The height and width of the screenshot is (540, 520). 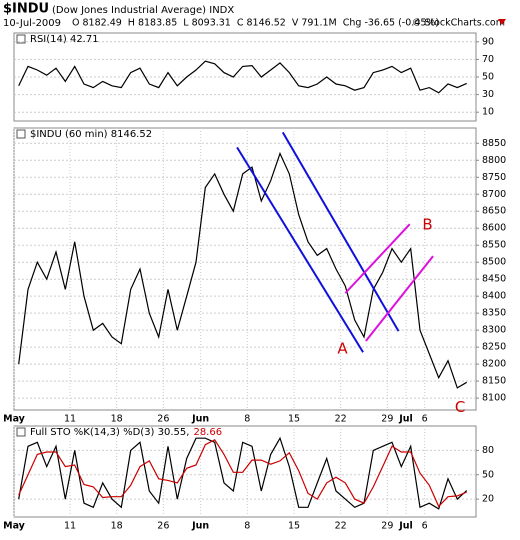 I want to click on y-tick-label: 8600, so click(x=494, y=228).